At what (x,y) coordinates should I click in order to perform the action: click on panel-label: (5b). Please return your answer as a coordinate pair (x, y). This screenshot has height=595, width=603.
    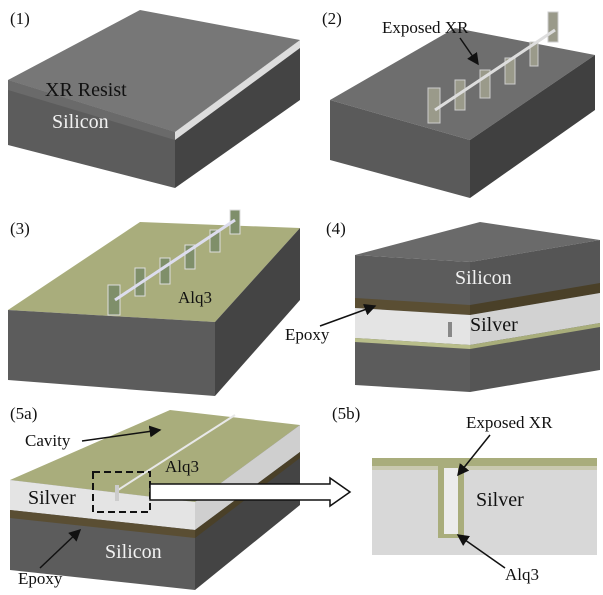
    Looking at the image, I should click on (346, 413).